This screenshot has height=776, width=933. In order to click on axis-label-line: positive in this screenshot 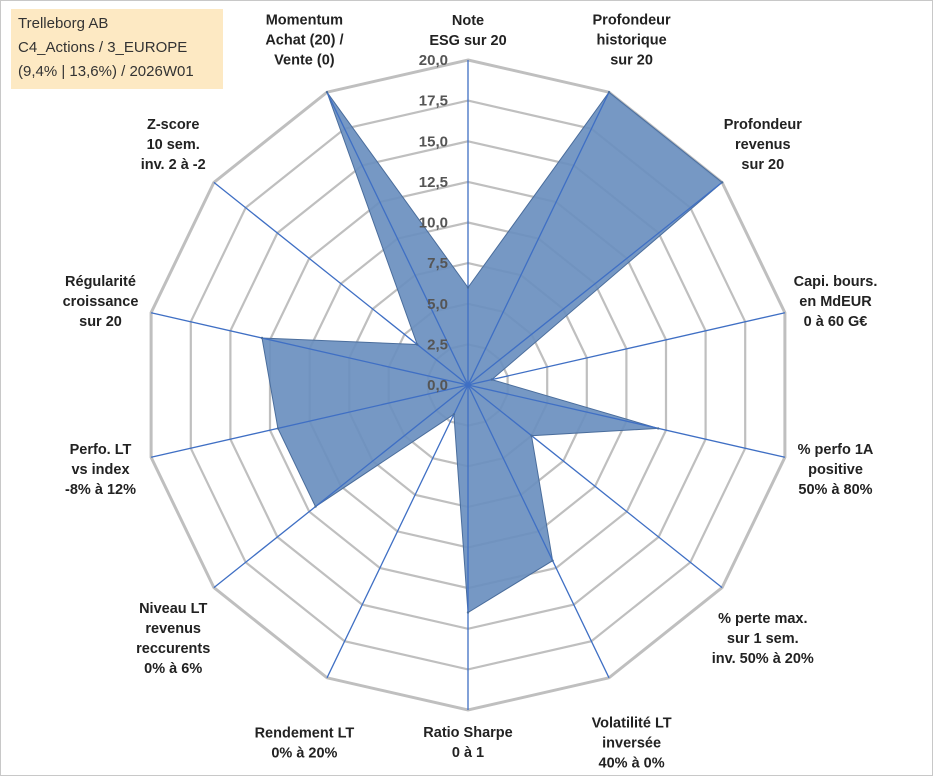, I will do `click(835, 470)`.